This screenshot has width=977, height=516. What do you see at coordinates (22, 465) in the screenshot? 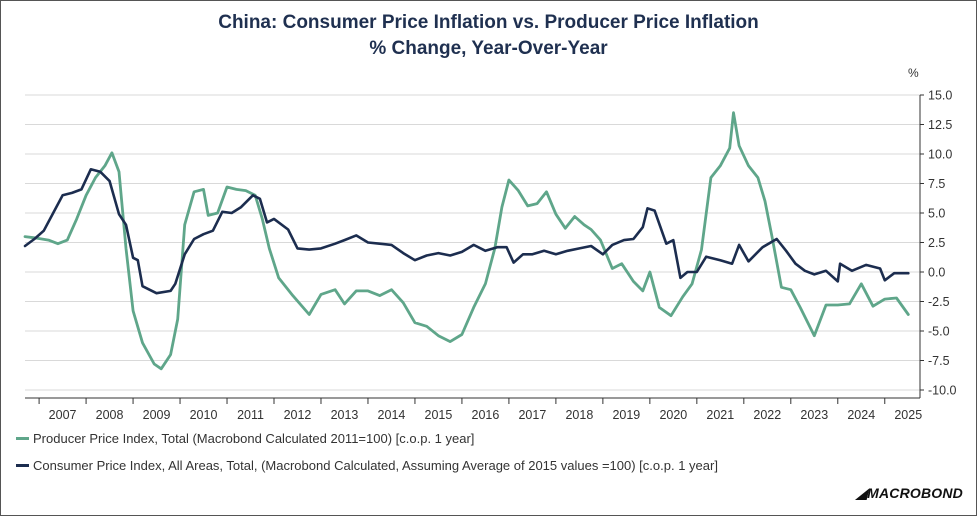
I see `legend-swatch-cpi` at bounding box center [22, 465].